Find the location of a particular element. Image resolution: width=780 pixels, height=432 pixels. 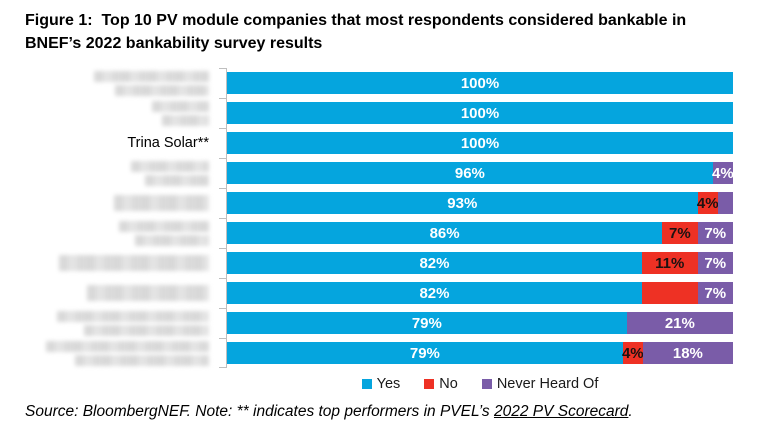

segment-value-label: 93% is located at coordinates (462, 203).